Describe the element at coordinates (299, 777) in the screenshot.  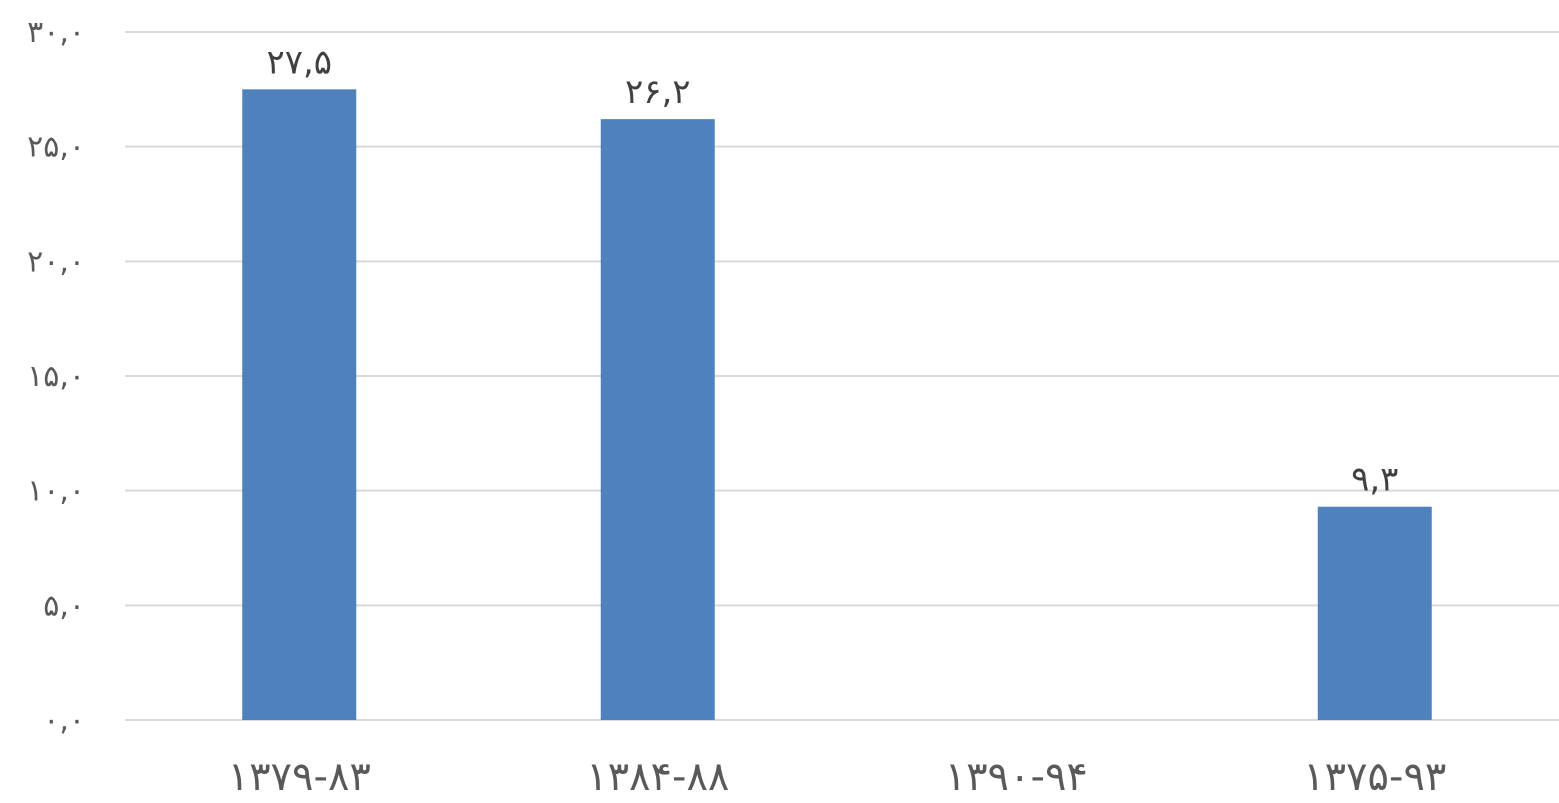
I see `x-category-label: ۱۳۷۹-۸۳` at that location.